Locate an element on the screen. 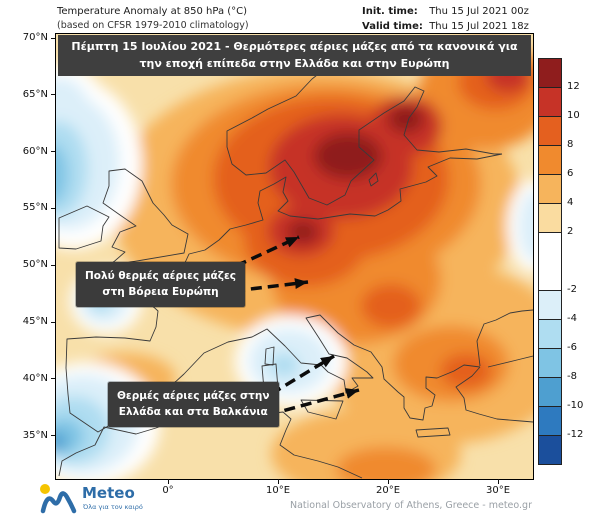  colorbar-label: 4 is located at coordinates (570, 202).